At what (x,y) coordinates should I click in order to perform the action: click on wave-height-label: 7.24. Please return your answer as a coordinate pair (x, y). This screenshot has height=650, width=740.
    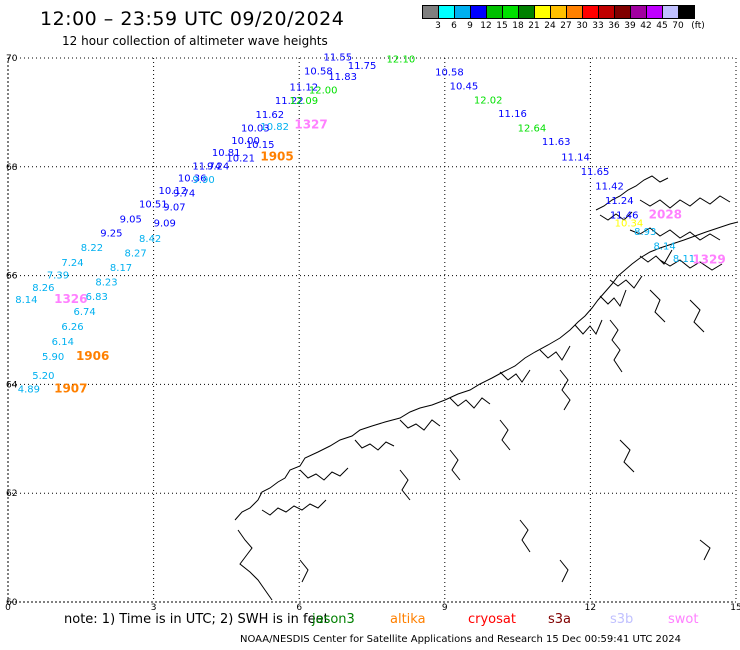
    Looking at the image, I should click on (72, 263).